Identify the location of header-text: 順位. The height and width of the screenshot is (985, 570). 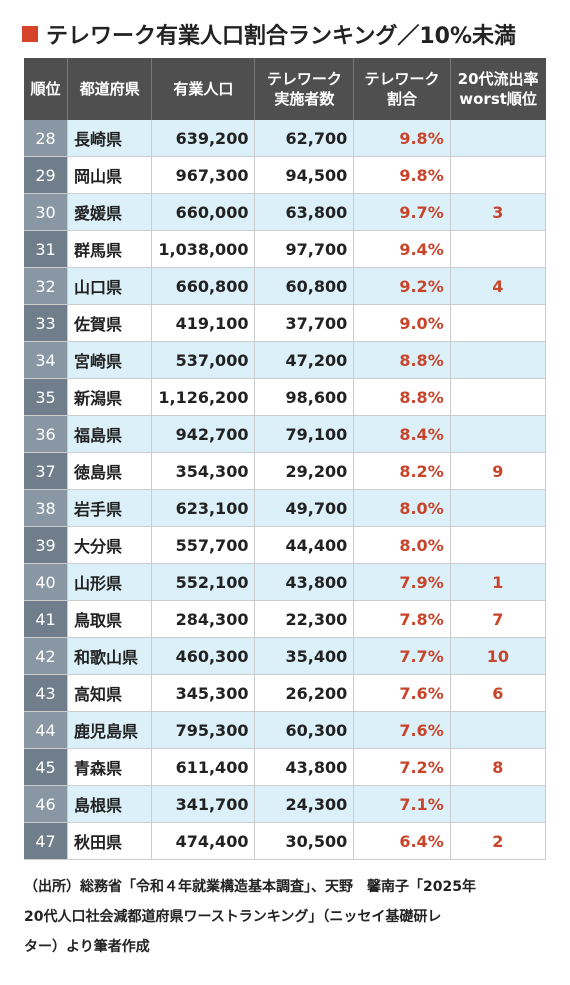
(45, 89).